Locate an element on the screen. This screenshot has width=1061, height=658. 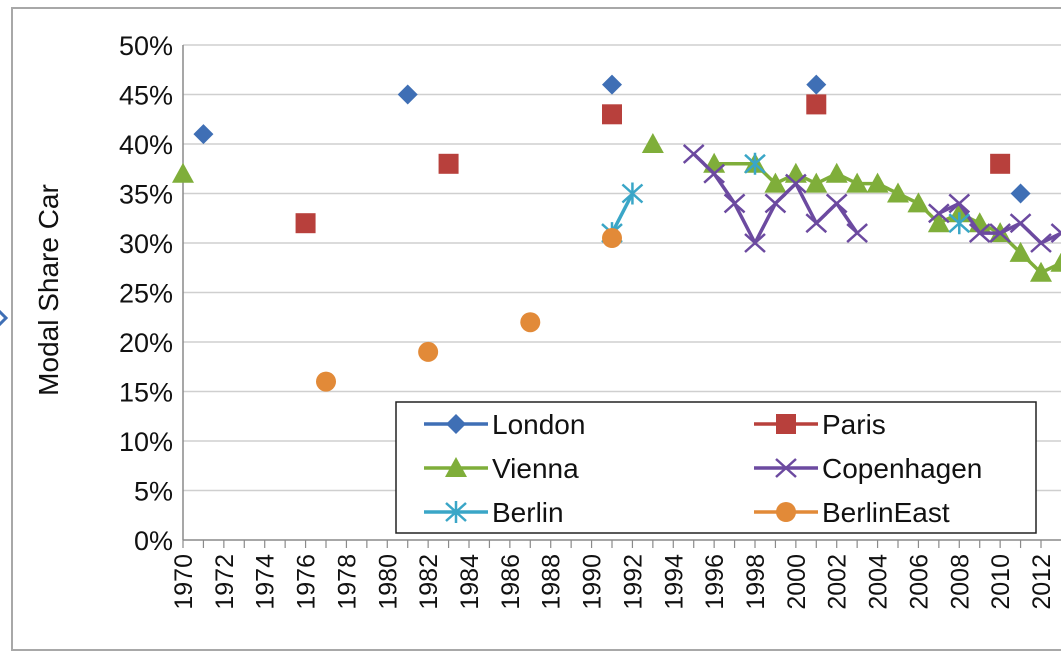
x-tick-label: 1976 is located at coordinates (307, 582).